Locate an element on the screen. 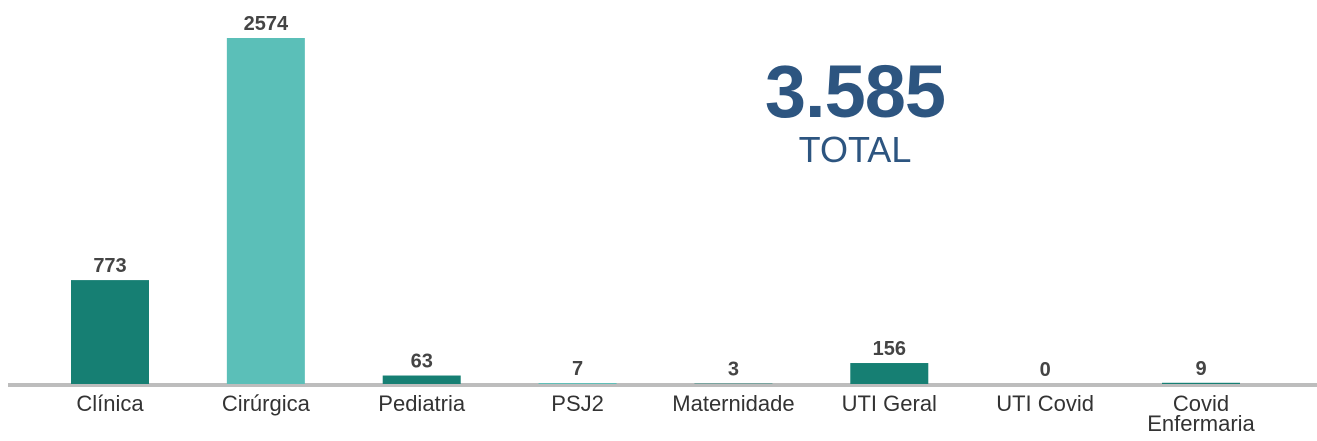 Image resolution: width=1317 pixels, height=441 pixels. value-label: 773 is located at coordinates (109, 266).